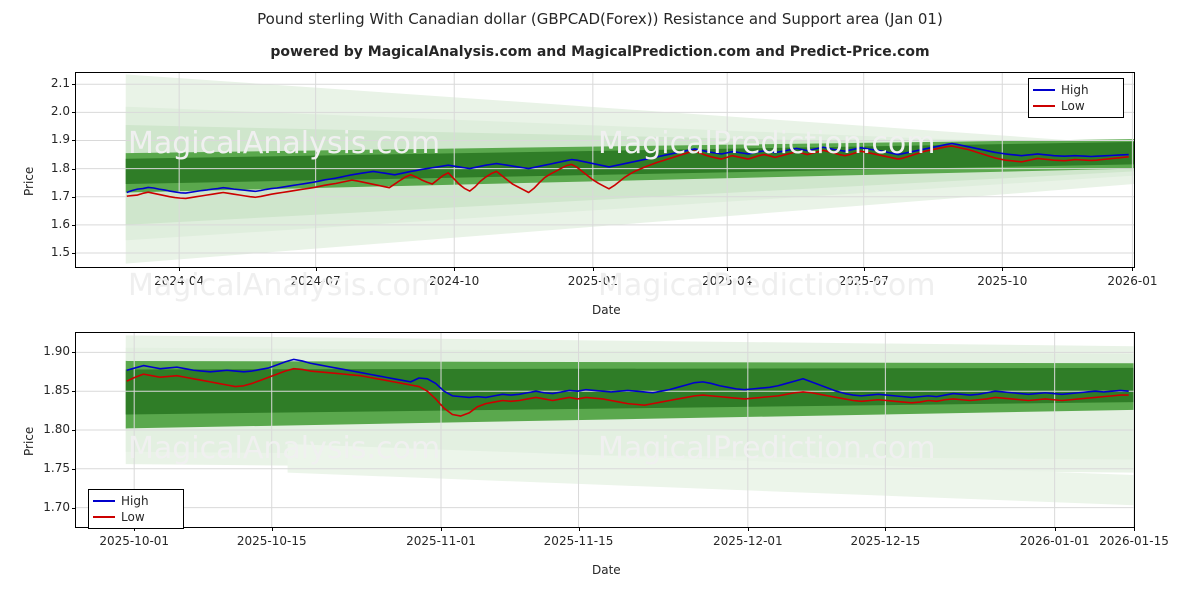 The height and width of the screenshot is (600, 1200). I want to click on x-tick-label: 2025-01, so click(592, 281).